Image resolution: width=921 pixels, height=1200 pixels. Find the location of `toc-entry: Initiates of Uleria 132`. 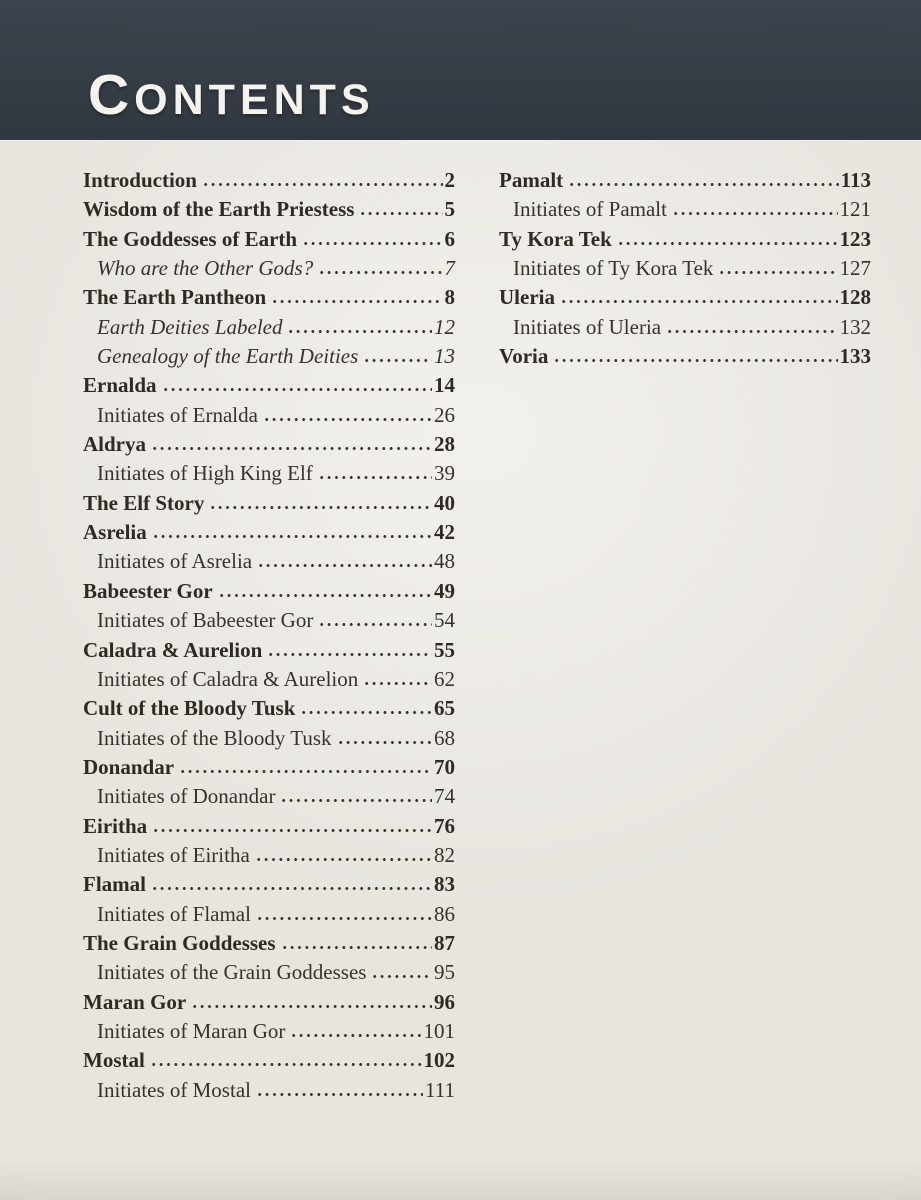

toc-entry: Initiates of Uleria 132 is located at coordinates (685, 327).